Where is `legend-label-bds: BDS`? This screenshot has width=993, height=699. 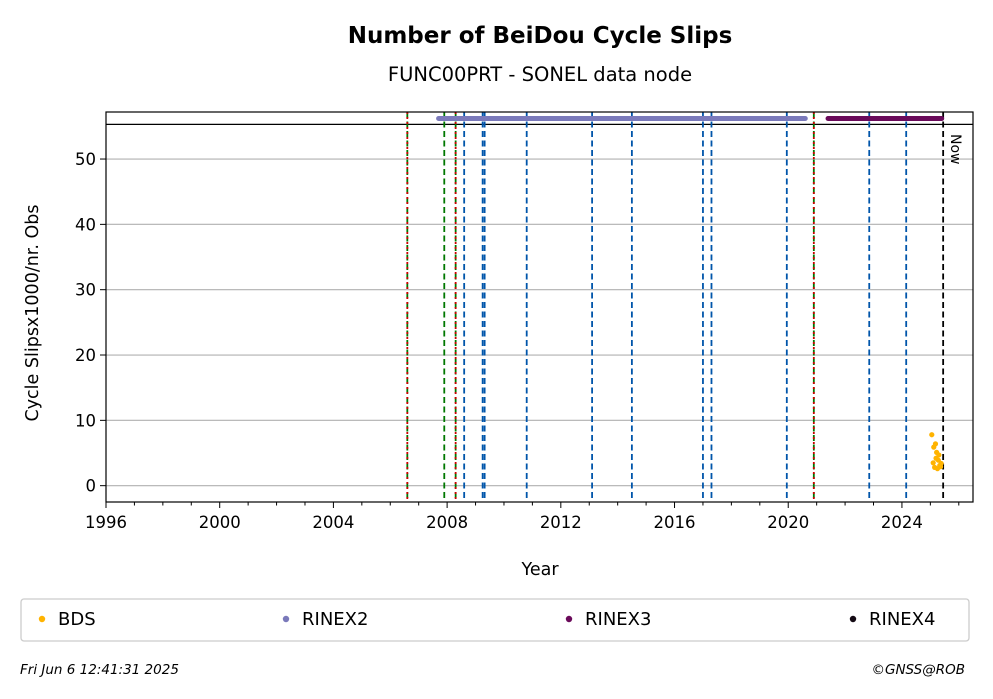
legend-label-bds: BDS is located at coordinates (77, 619).